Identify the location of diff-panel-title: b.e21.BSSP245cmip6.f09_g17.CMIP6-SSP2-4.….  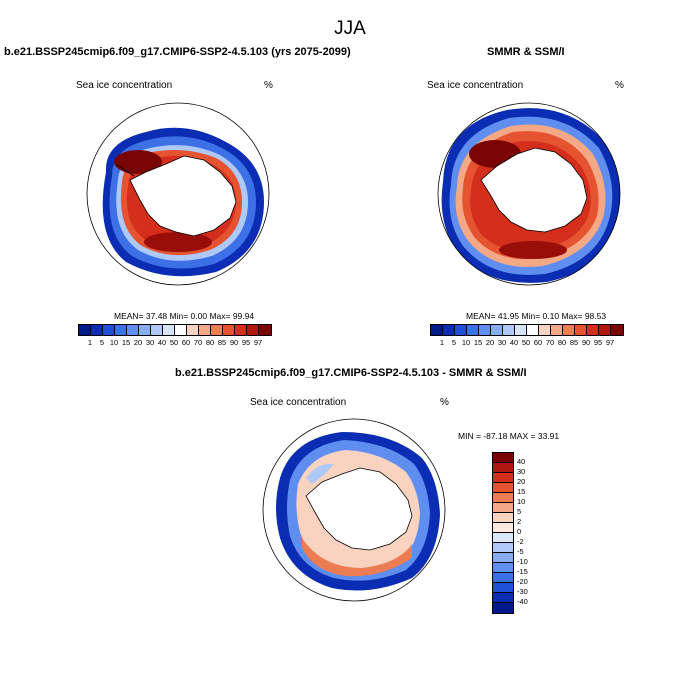
(351, 373).